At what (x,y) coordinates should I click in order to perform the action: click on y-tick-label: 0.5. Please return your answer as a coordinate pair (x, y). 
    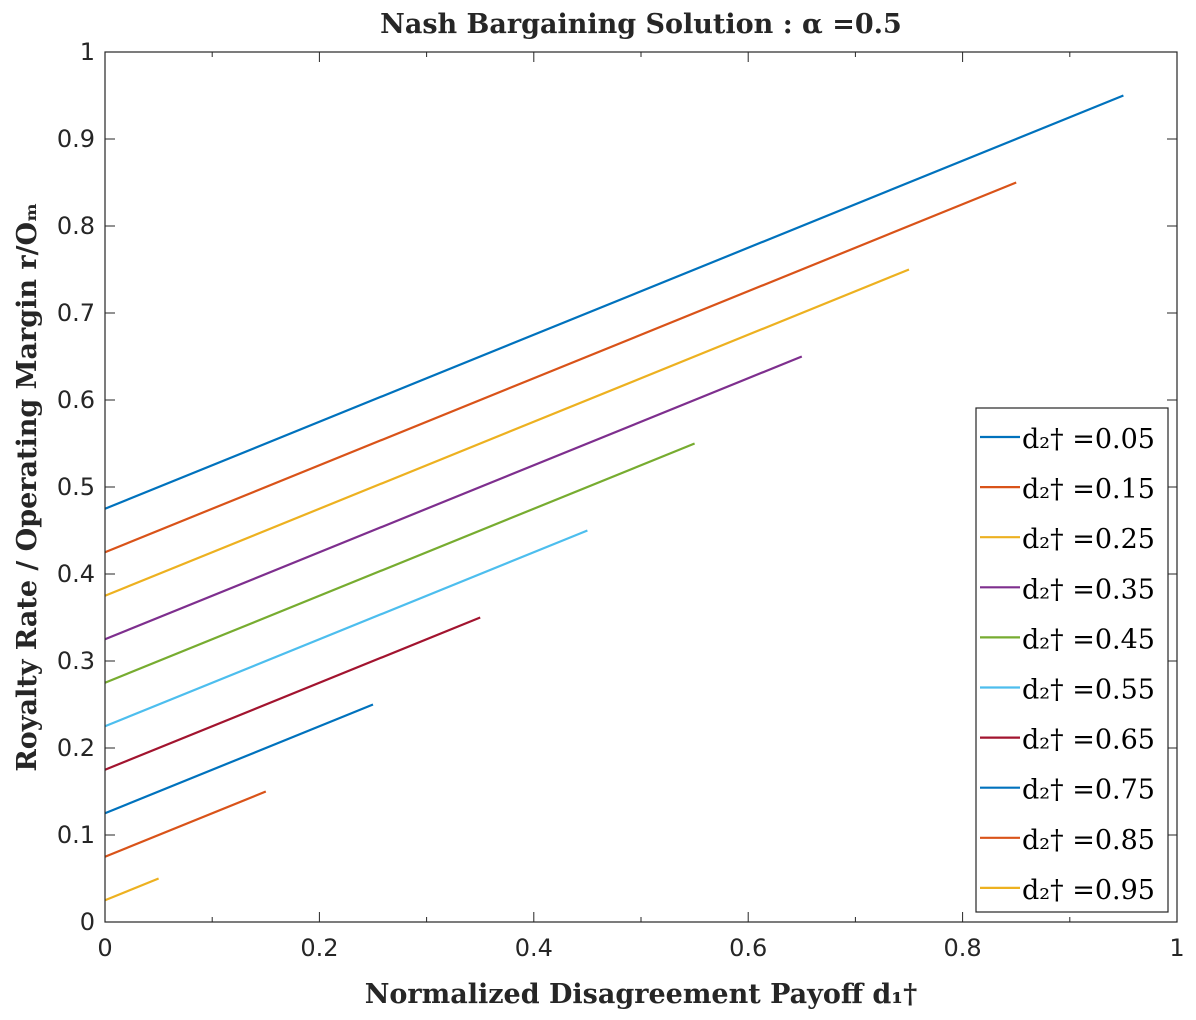
    Looking at the image, I should click on (76, 487).